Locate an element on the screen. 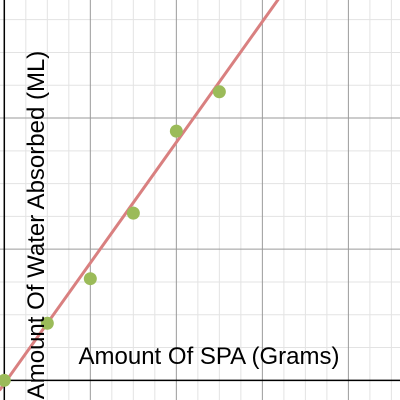  x-axis-title: Amount Of SPA (Grams) is located at coordinates (209, 356).